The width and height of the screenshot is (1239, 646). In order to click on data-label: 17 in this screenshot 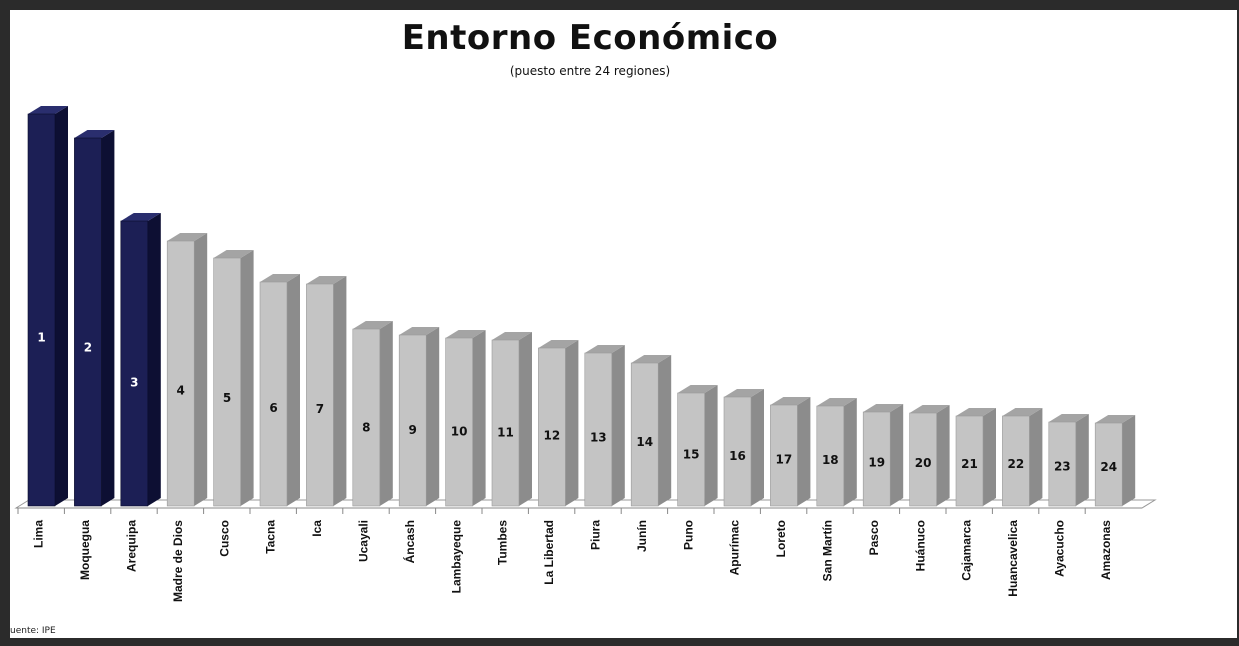, I will do `click(784, 460)`.